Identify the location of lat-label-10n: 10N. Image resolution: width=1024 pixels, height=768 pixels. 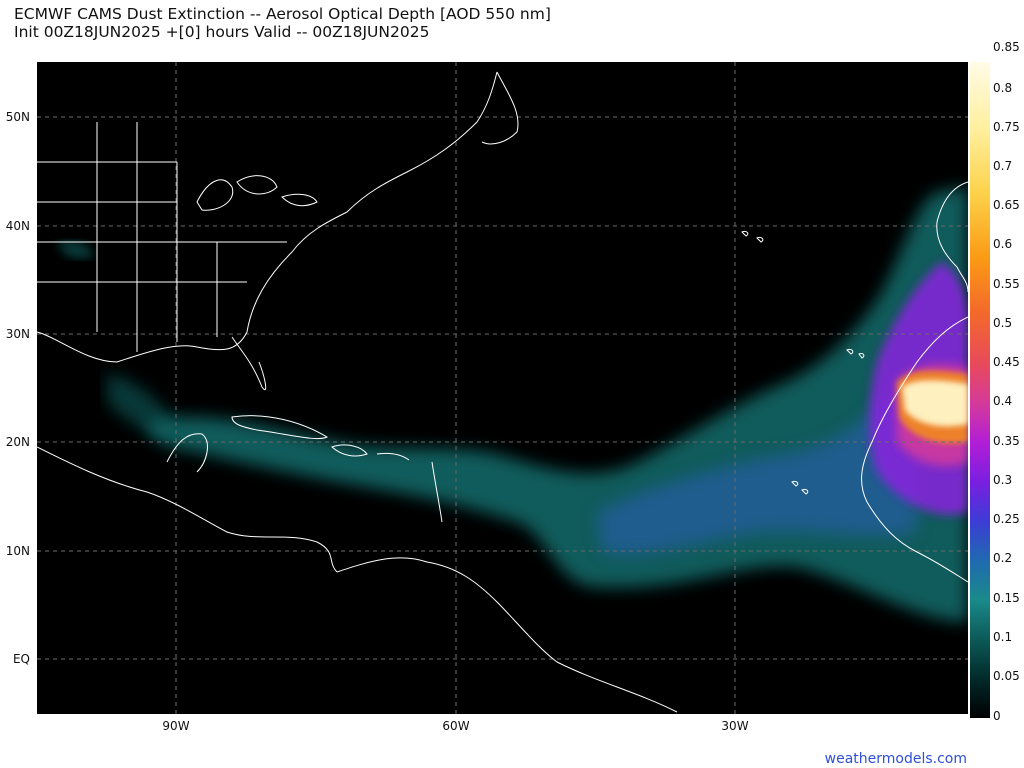
(17, 551).